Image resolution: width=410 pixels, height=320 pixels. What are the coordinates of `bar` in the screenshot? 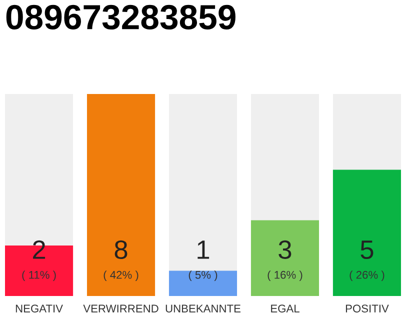 It's located at (203, 283).